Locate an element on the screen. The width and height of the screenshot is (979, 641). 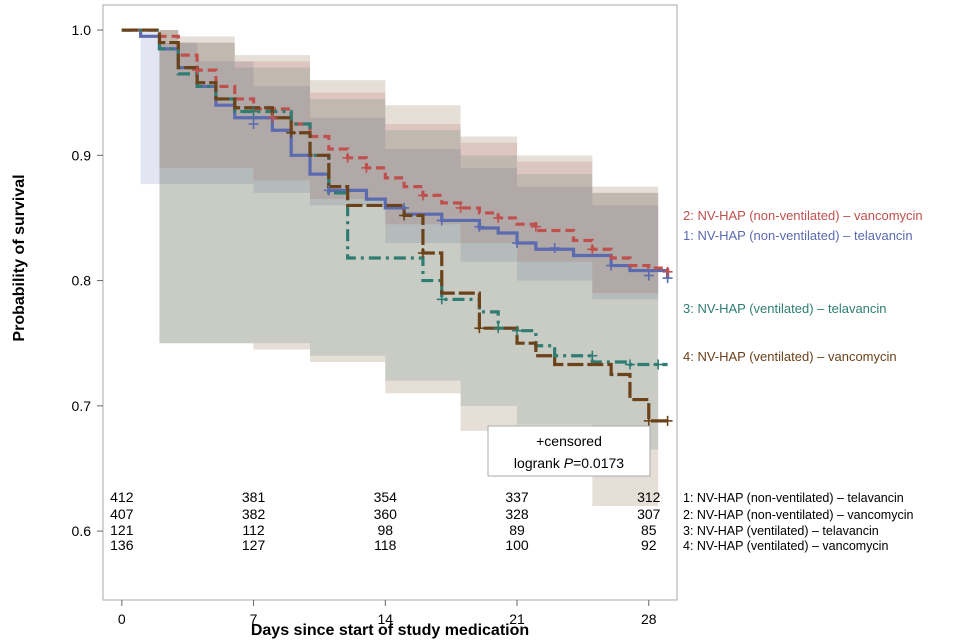
logrank-label: logrank P=0.0173 is located at coordinates (569, 463).